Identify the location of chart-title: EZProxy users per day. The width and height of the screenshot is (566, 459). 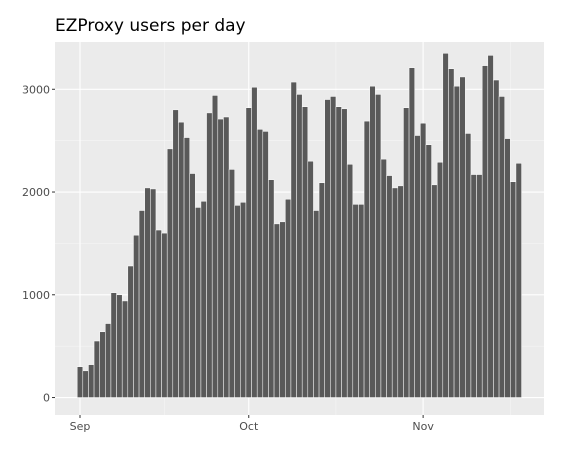
(150, 26).